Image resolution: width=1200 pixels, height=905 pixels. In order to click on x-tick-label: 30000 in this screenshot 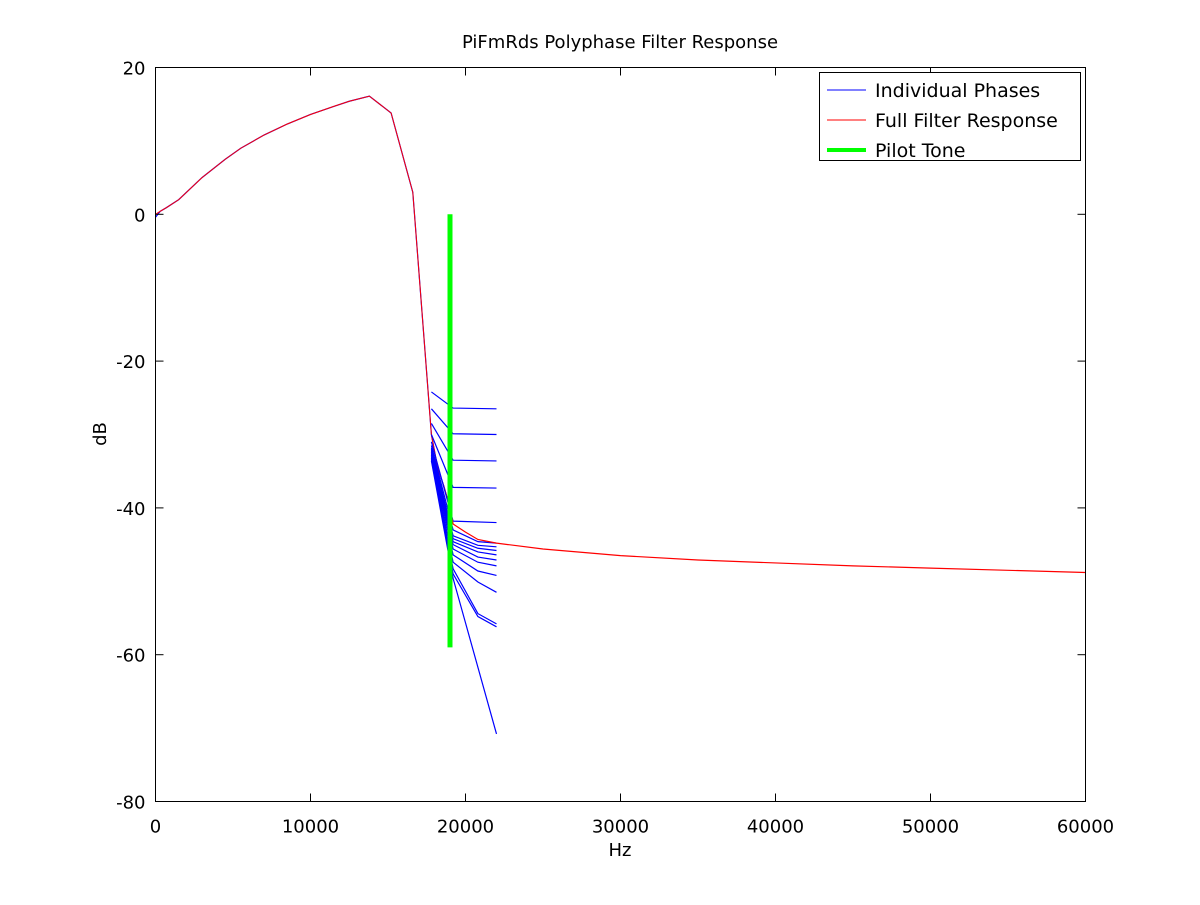, I will do `click(620, 827)`.